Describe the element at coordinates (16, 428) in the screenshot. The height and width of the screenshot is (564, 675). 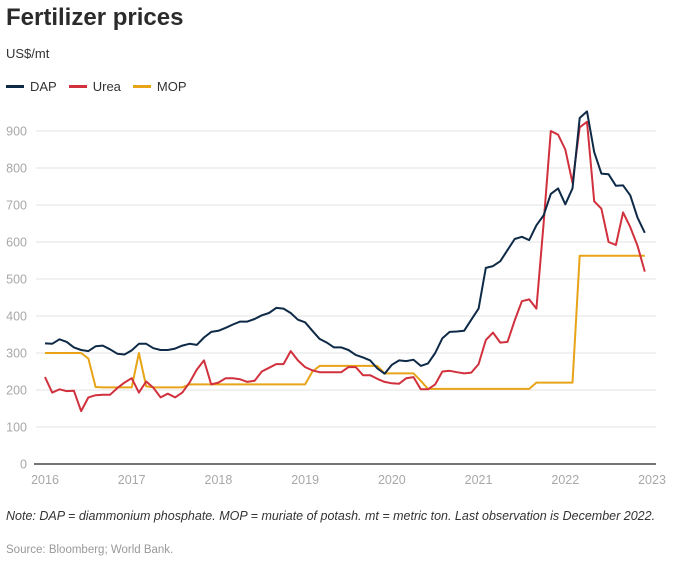
I see `y-tick-label: 100` at that location.